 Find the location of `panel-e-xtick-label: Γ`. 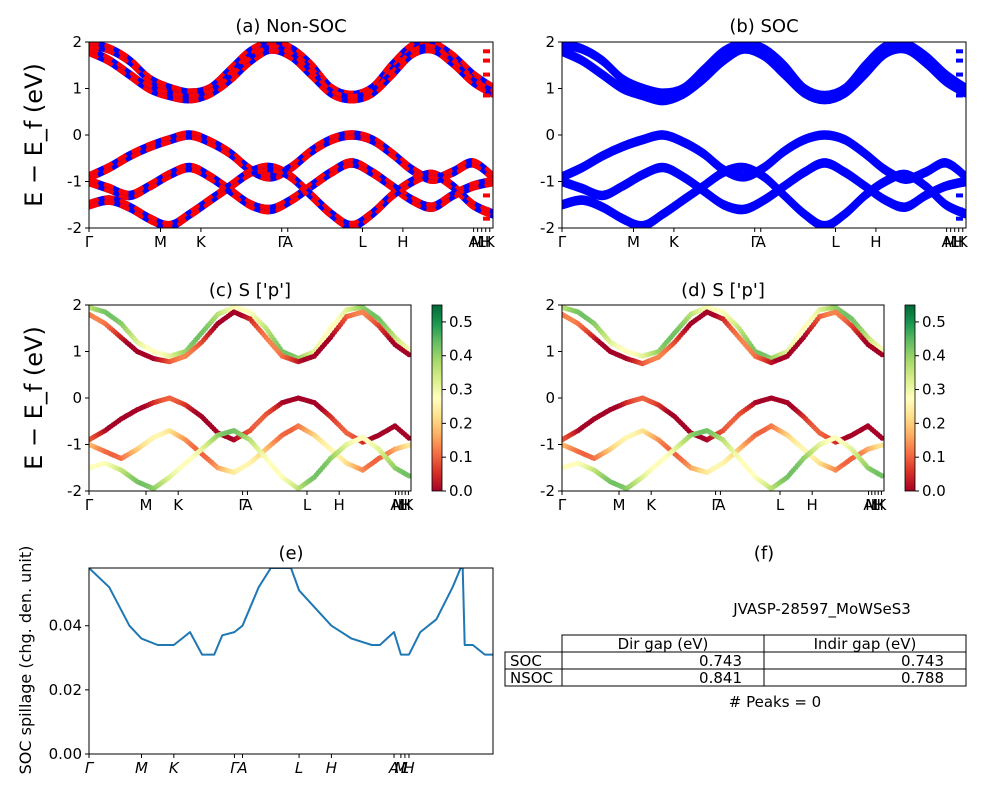

panel-e-xtick-label: Γ is located at coordinates (90, 768).